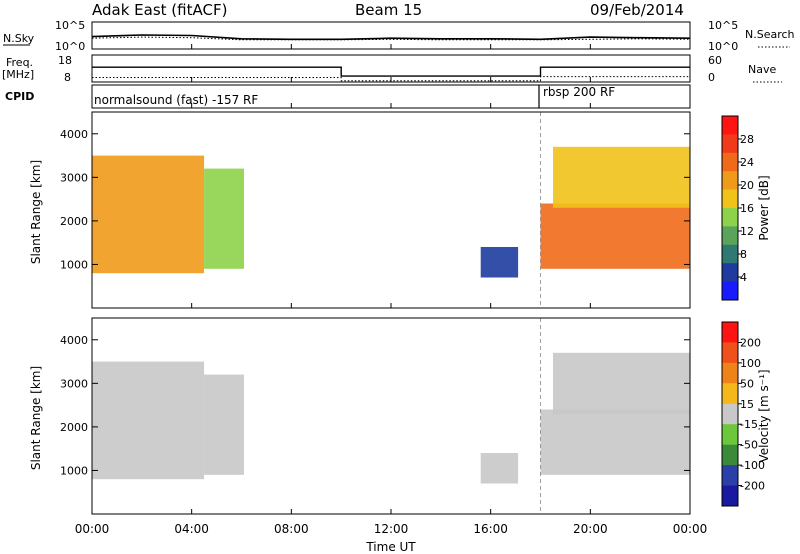 The width and height of the screenshot is (800, 554). What do you see at coordinates (637, 10) in the screenshot?
I see `date-title: 09/Feb/2014` at bounding box center [637, 10].